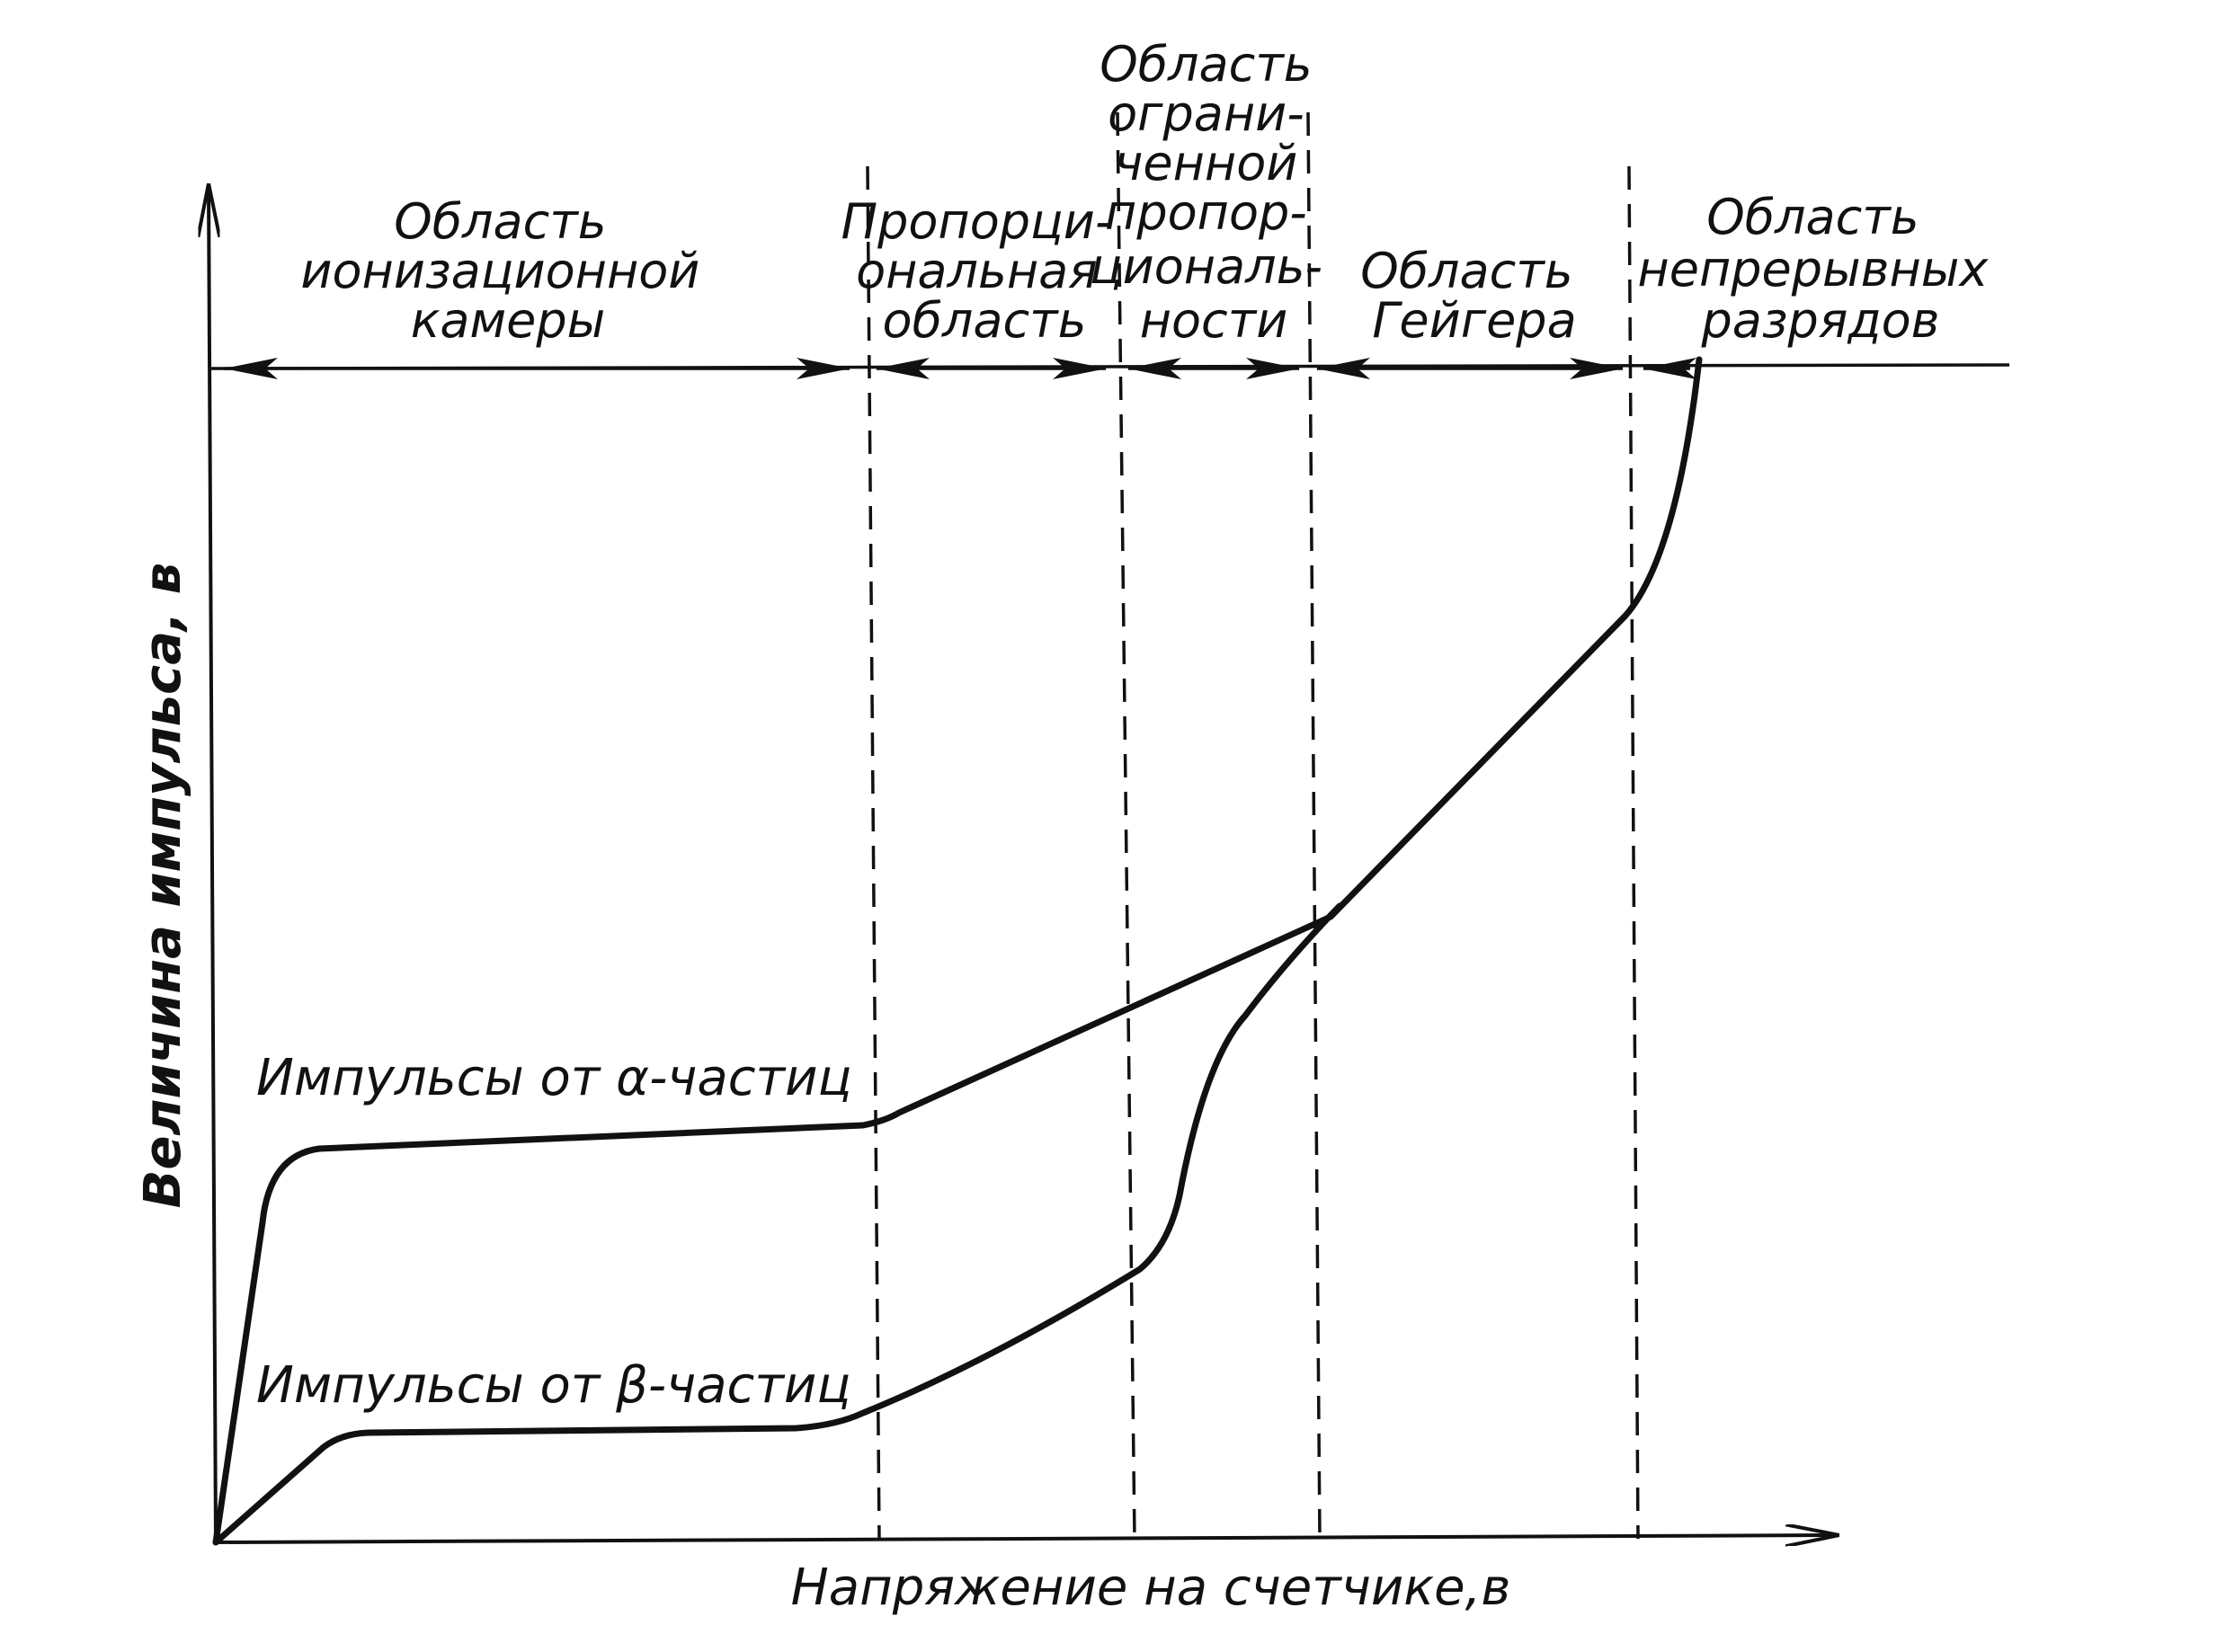  What do you see at coordinates (1126, 825) in the screenshot?
I see `boundary-prop-limited` at bounding box center [1126, 825].